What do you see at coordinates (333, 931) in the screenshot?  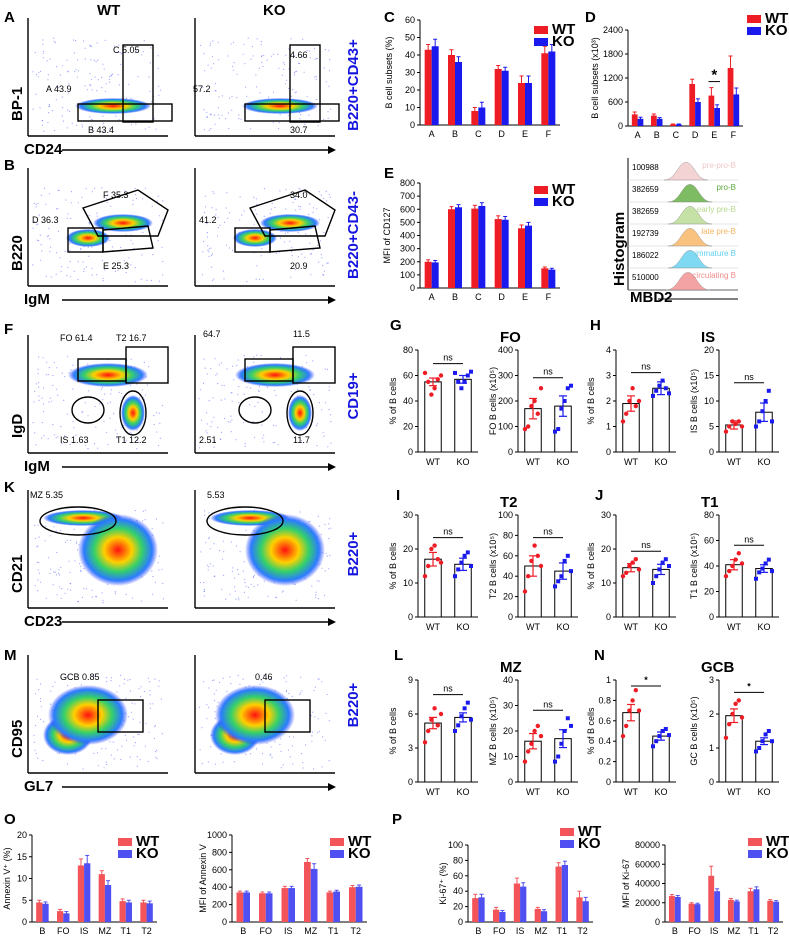 I see `x-tick-label: T1` at bounding box center [333, 931].